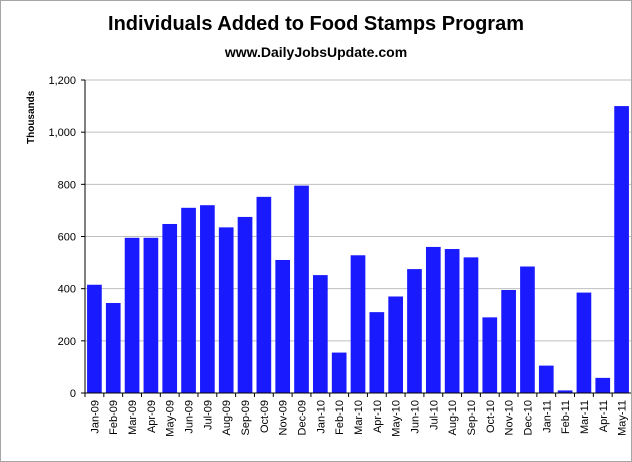 This screenshot has width=632, height=462. Describe the element at coordinates (472, 417) in the screenshot. I see `x-tick-label: Sep-10` at that location.